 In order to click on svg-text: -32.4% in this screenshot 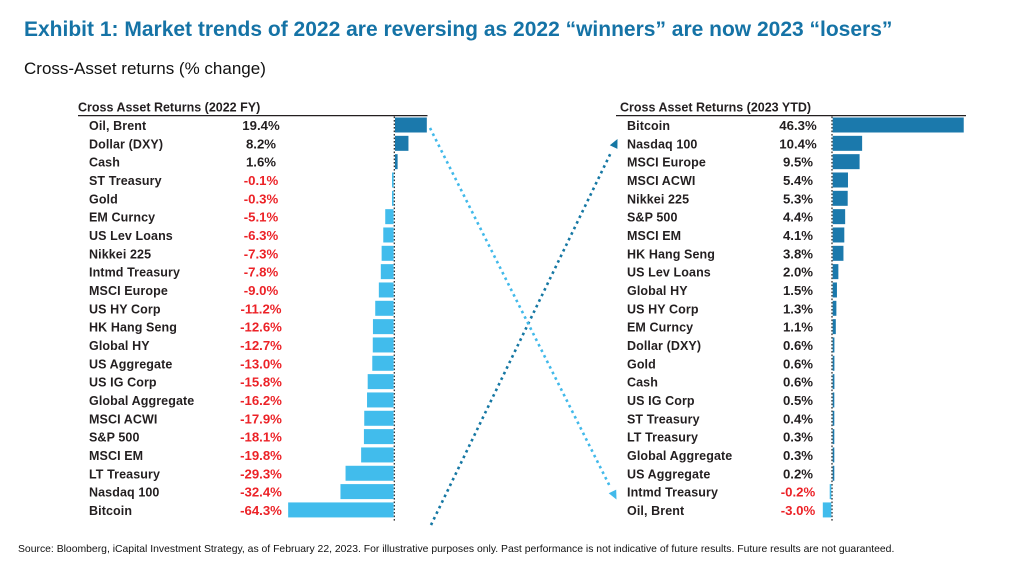, I will do `click(261, 492)`.